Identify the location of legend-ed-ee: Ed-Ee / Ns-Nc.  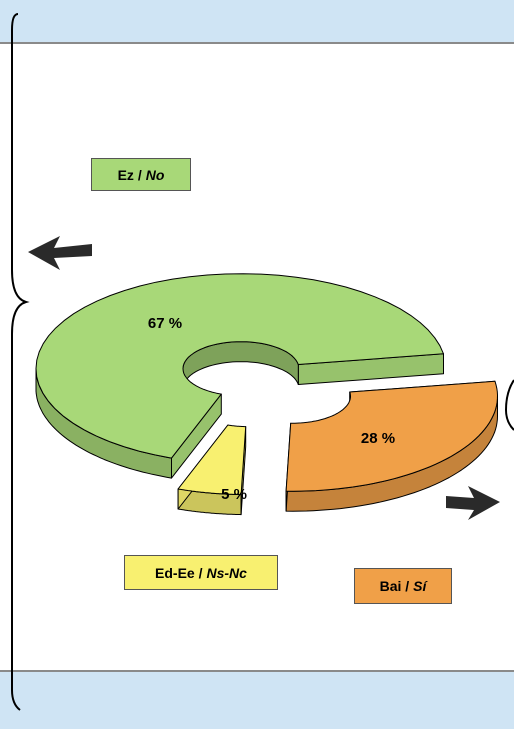
(201, 572).